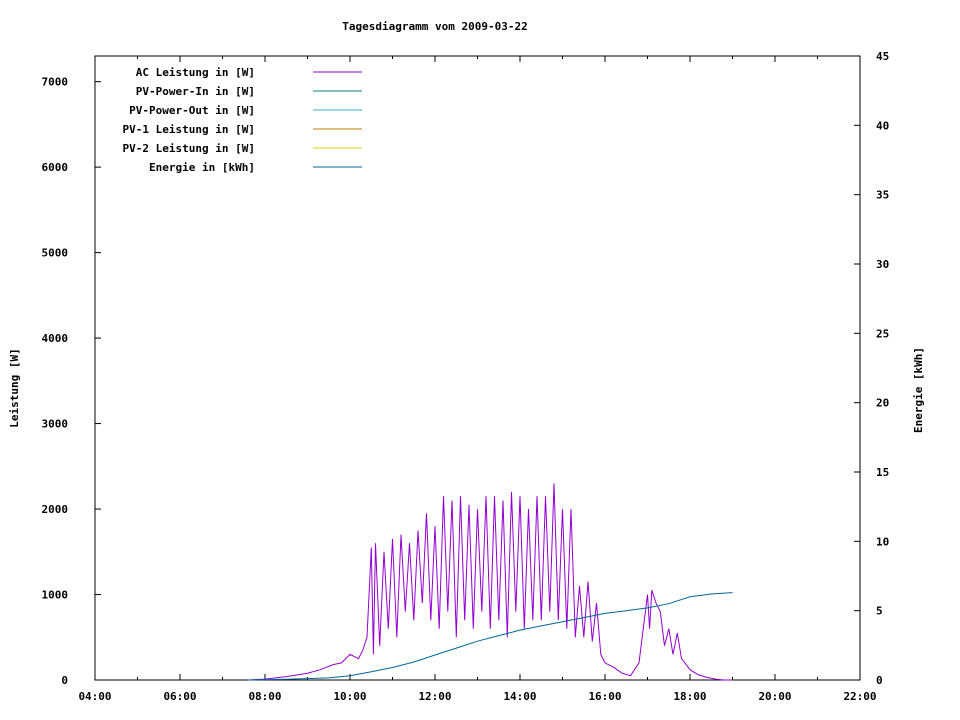 The height and width of the screenshot is (720, 960). Describe the element at coordinates (64, 680) in the screenshot. I see `y-tick-label: 0` at that location.